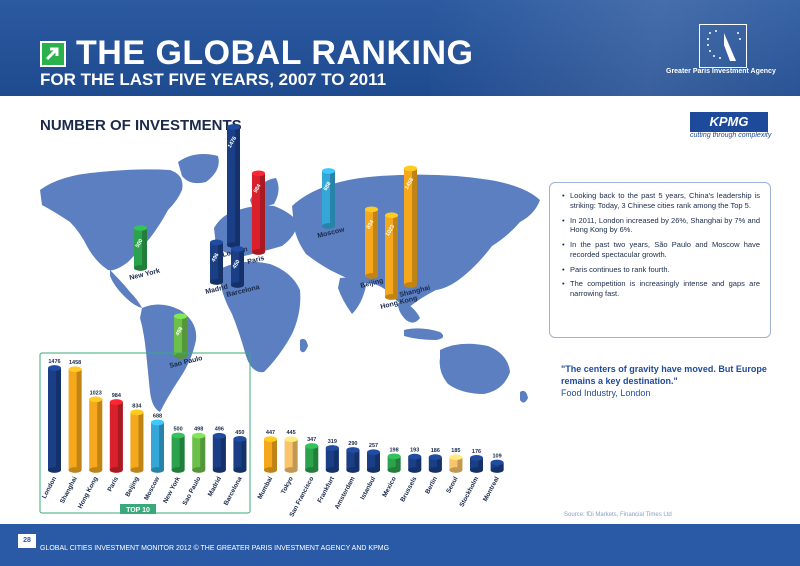 Image resolution: width=800 pixels, height=566 pixels. Describe the element at coordinates (138, 509) in the screenshot. I see `top10-badge` at that location.